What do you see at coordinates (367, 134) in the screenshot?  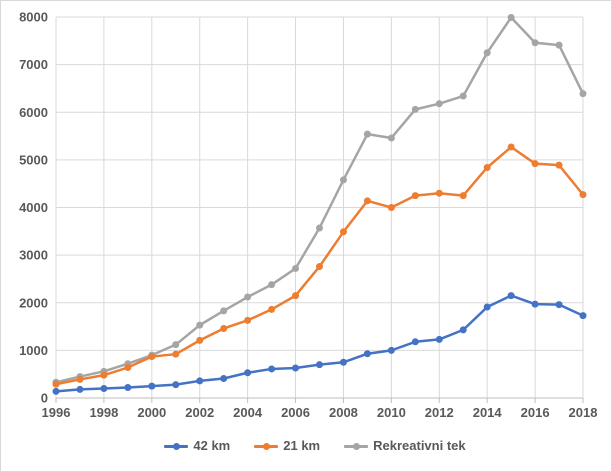 I see `data-point-rekreativni-tek-2009` at bounding box center [367, 134].